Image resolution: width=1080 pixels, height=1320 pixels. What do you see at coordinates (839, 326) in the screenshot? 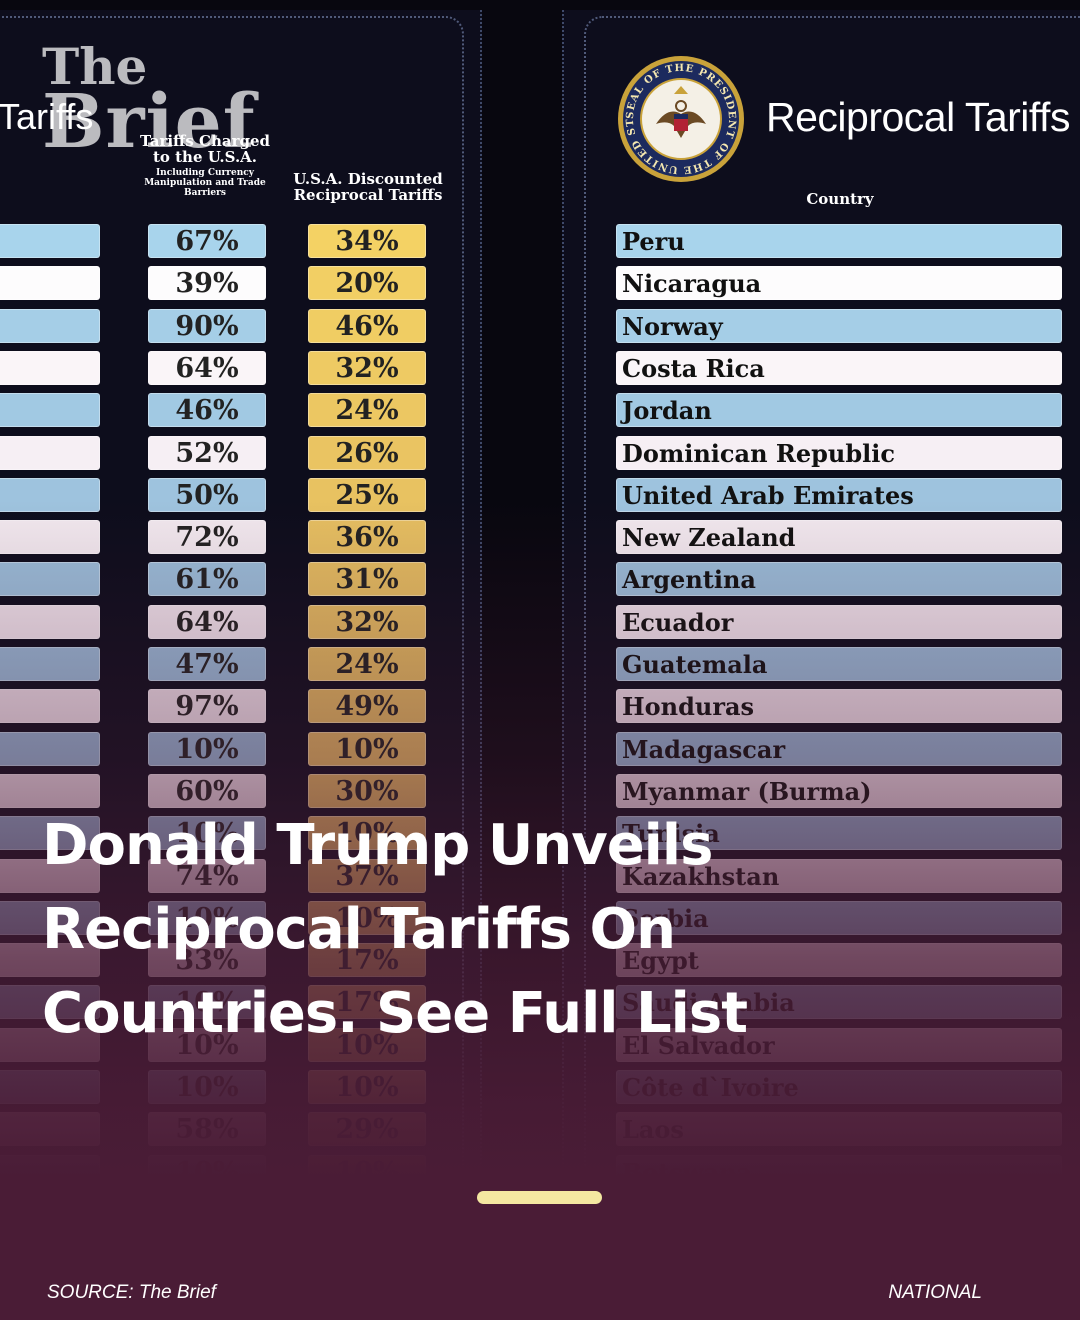
I see `country-cell: Norway` at bounding box center [839, 326].